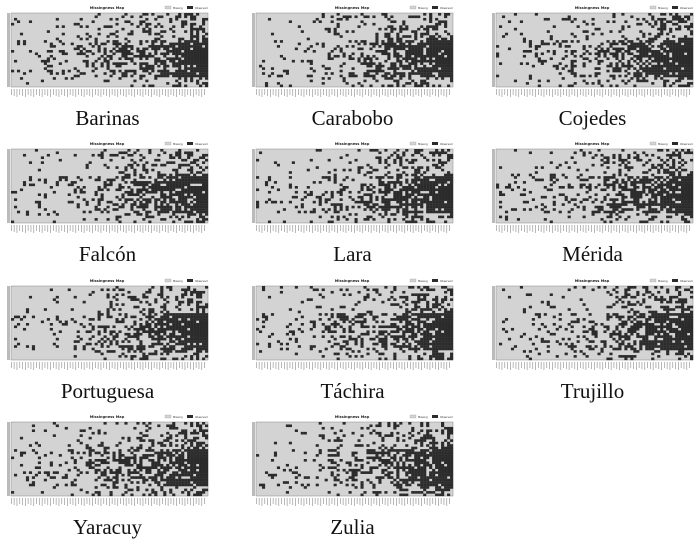 The height and width of the screenshot is (550, 700). What do you see at coordinates (686, 144) in the screenshot?
I see `legend-observed-label: Observed` at bounding box center [686, 144].